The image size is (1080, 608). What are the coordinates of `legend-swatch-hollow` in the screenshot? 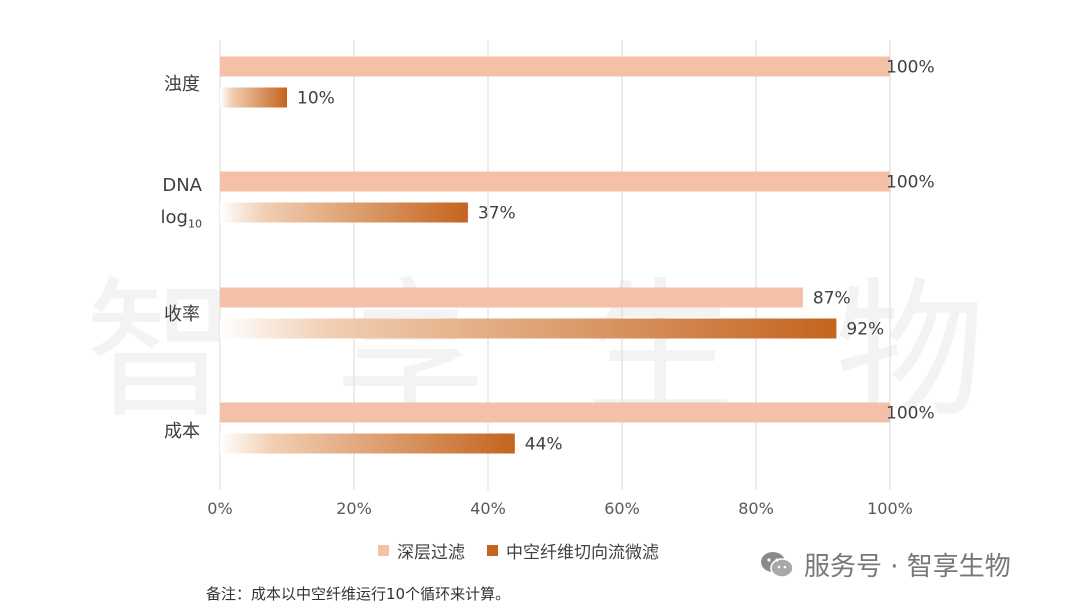 It's located at (492, 550).